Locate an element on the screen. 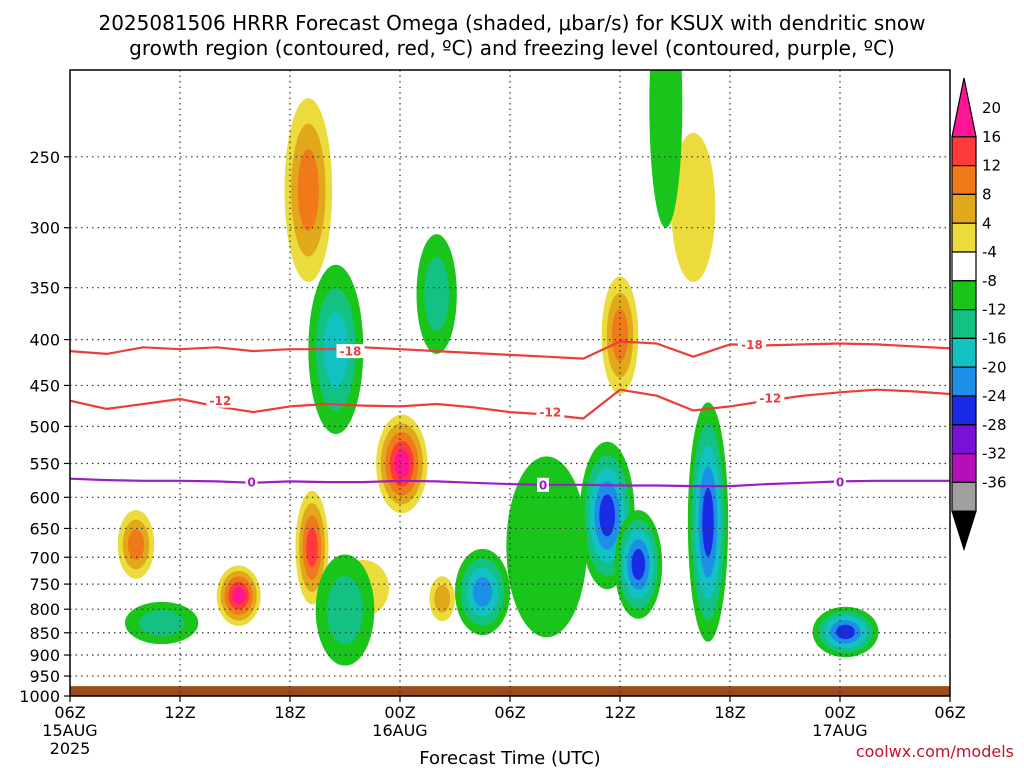  y-tick-label-450: 450 is located at coordinates (44, 385).